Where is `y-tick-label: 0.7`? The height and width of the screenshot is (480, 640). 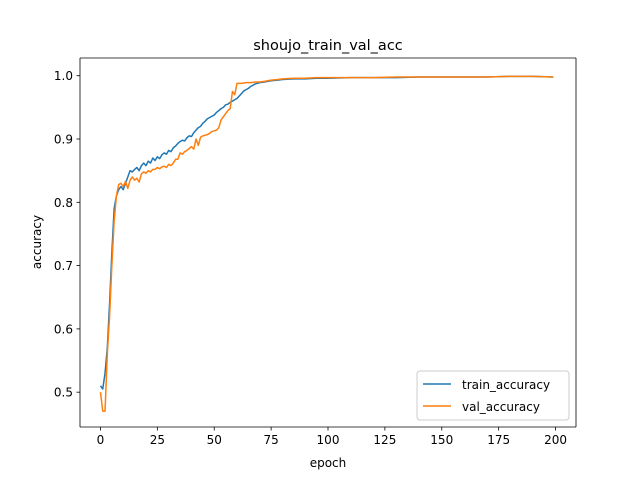
y-tick-label: 0.7 is located at coordinates (63, 266).